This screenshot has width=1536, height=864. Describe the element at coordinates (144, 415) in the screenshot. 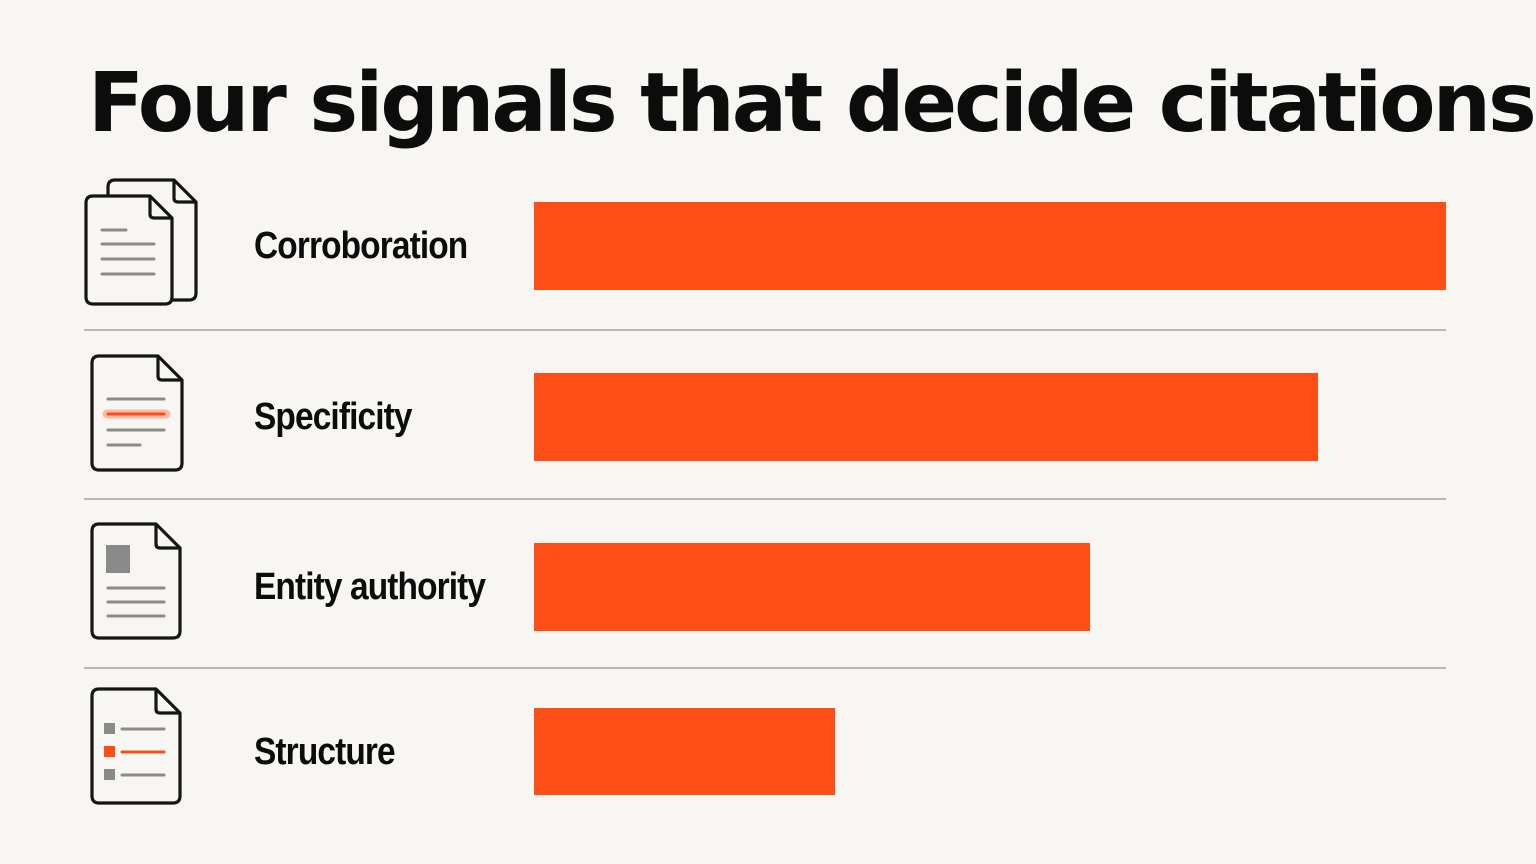

I see `highlighted-document-icon` at that location.